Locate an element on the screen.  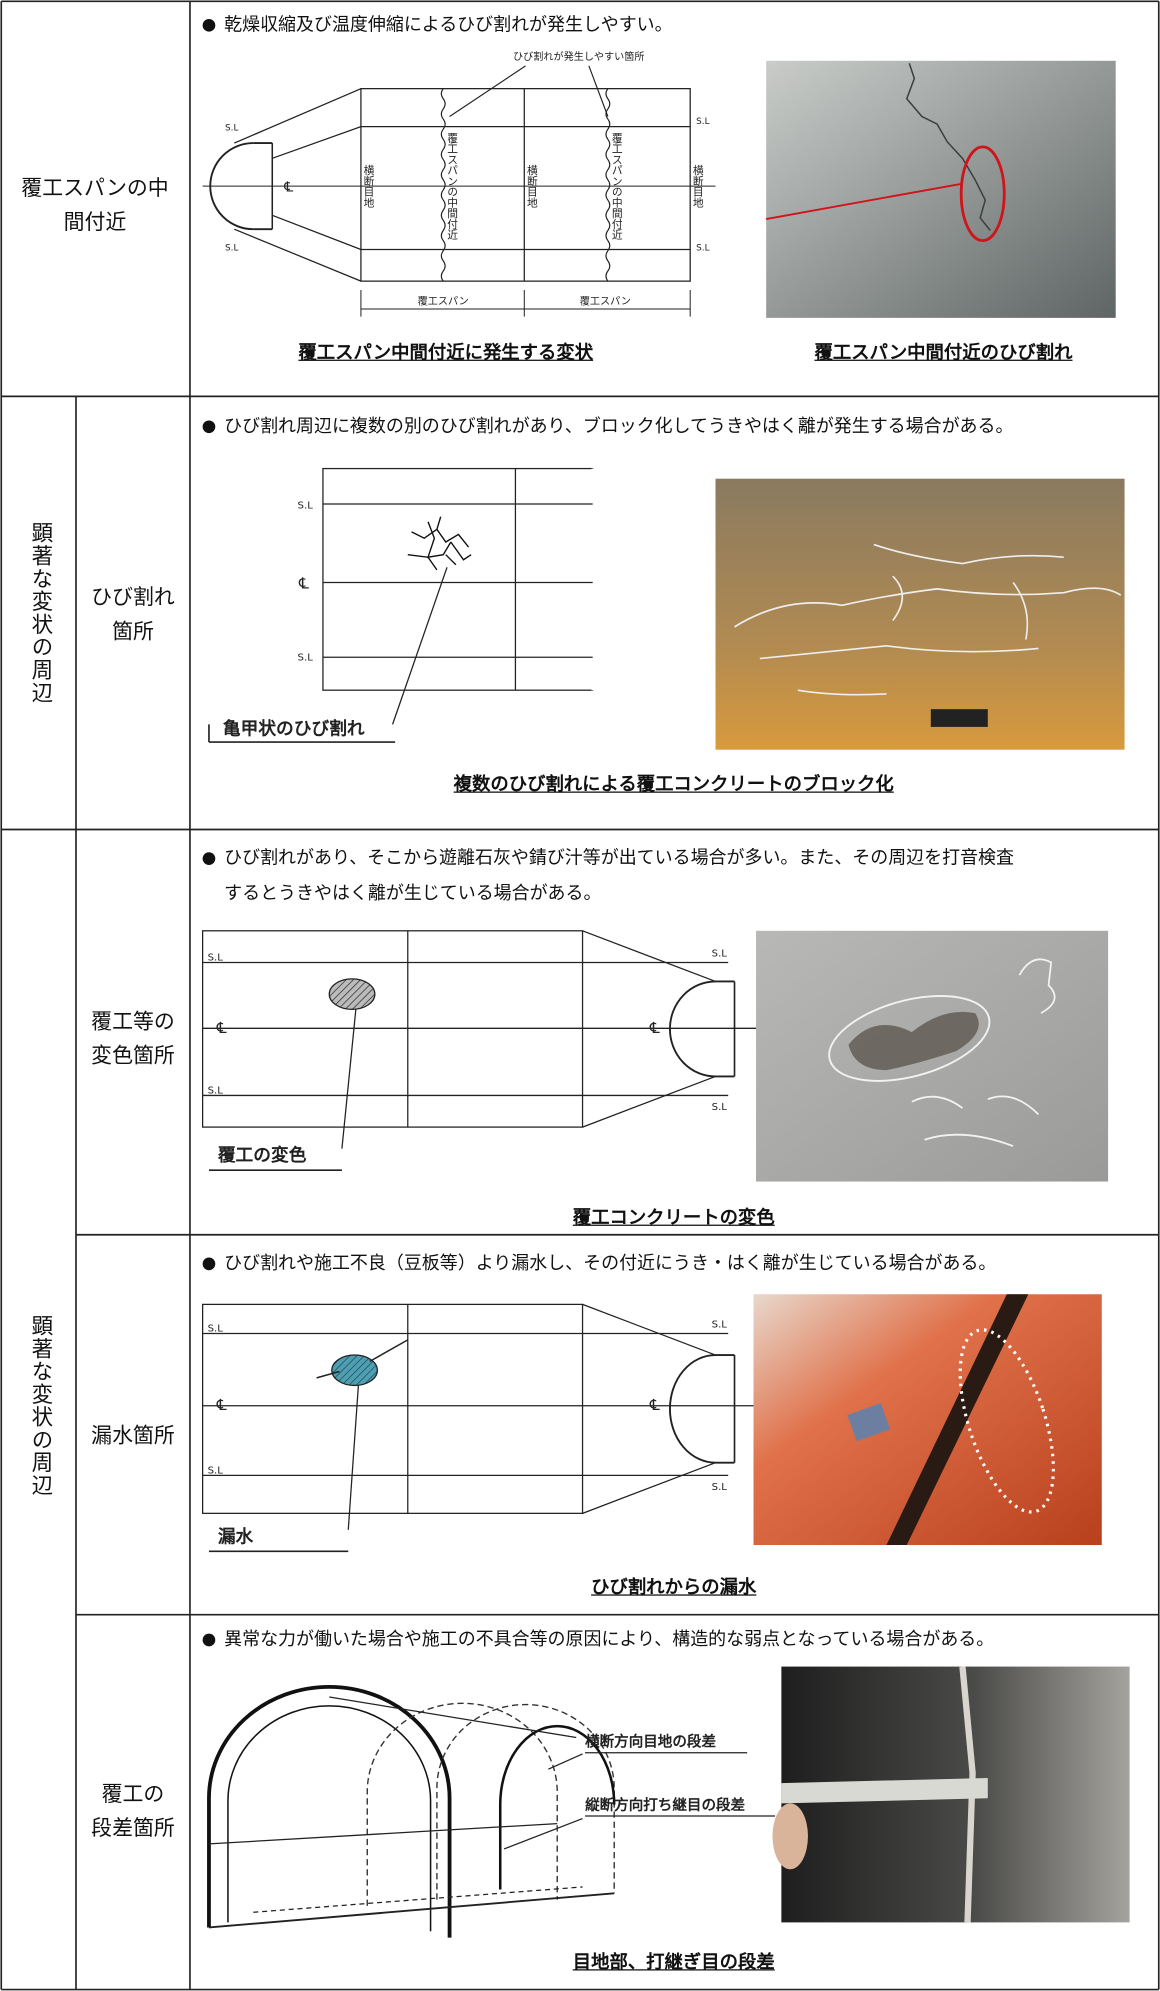
cell-label-line: 間付近 is located at coordinates (95, 222).